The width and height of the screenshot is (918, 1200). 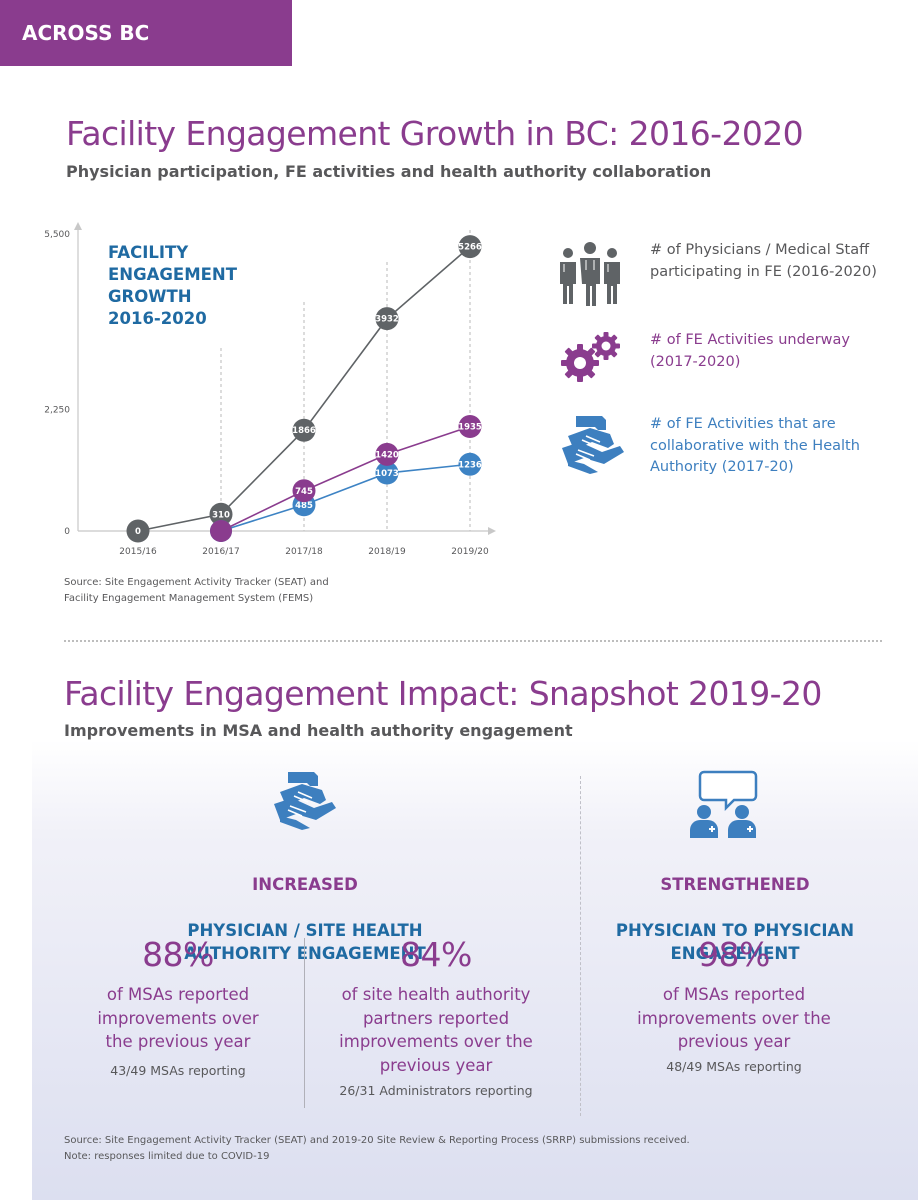 I want to click on stat-pct-msa-site: 88%, so click(x=178, y=954).